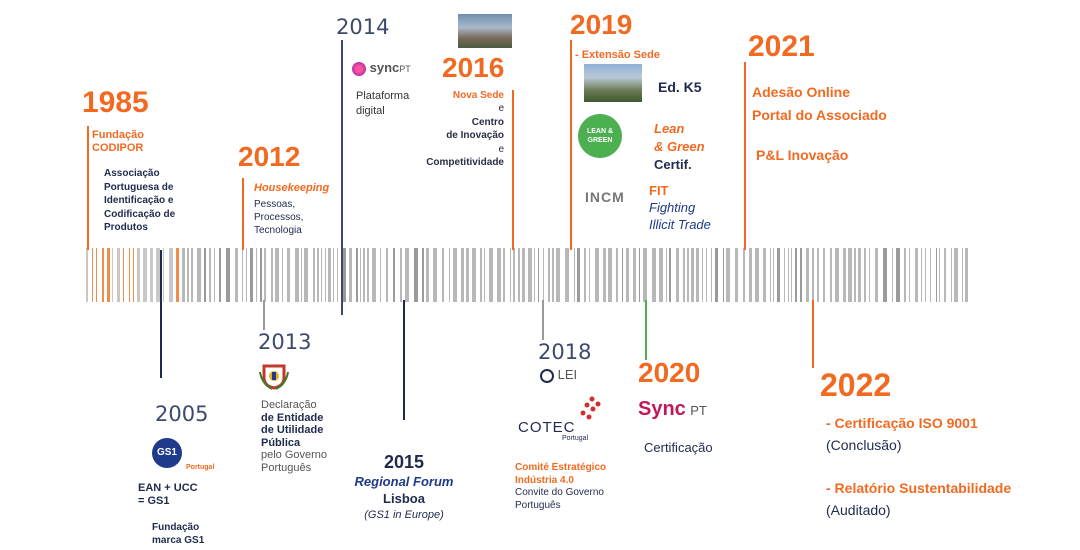 The image size is (1080, 550). I want to click on event-2013-line: Declaração, so click(289, 405).